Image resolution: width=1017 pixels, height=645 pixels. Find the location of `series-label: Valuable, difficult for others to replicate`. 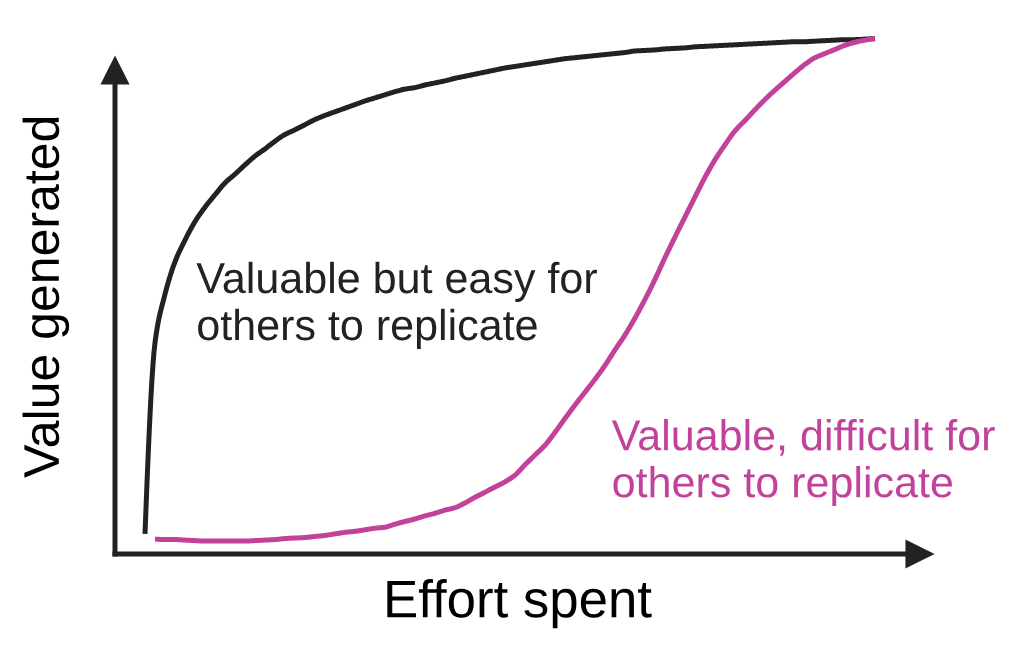

series-label: Valuable, difficult for others to replicate is located at coordinates (803, 462).